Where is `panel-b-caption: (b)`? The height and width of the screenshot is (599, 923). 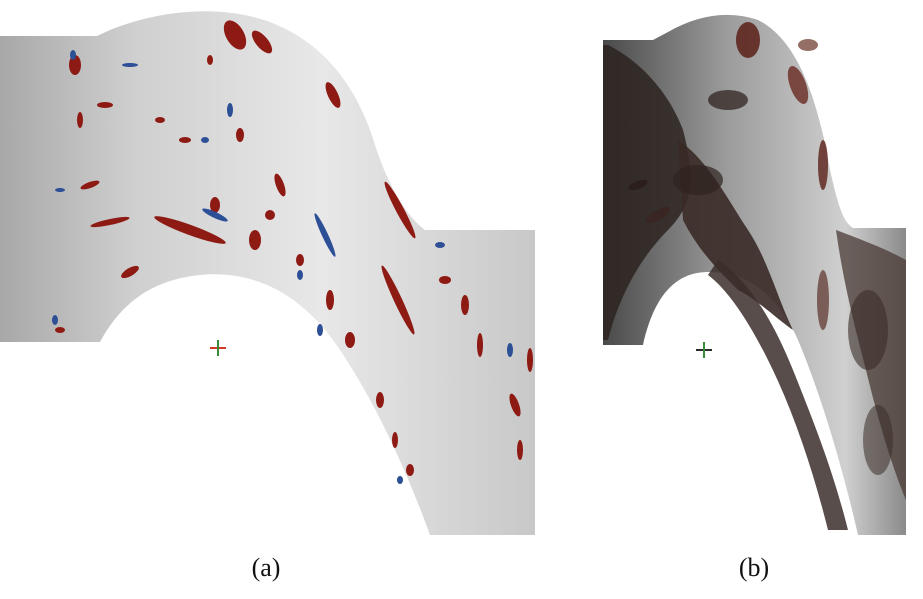
panel-b-caption: (b) is located at coordinates (754, 567).